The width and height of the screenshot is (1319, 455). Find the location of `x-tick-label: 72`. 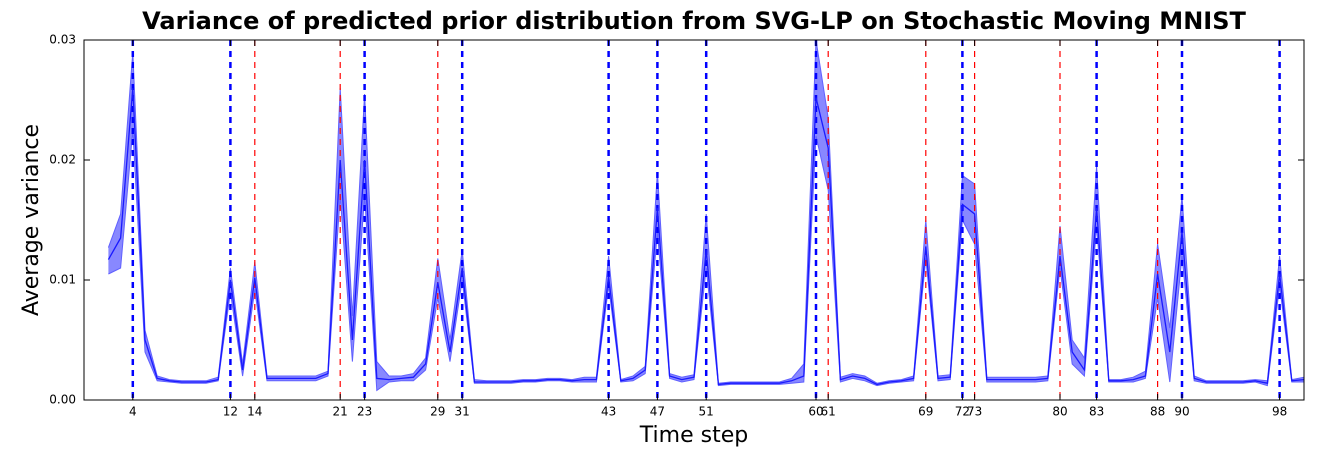

x-tick-label: 72 is located at coordinates (962, 412).